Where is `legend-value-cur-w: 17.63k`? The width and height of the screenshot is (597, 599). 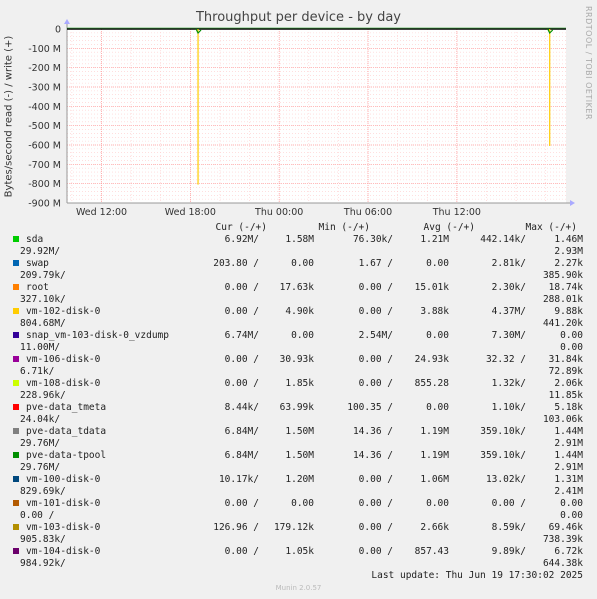 legend-value-cur-w: 17.63k is located at coordinates (296, 287).